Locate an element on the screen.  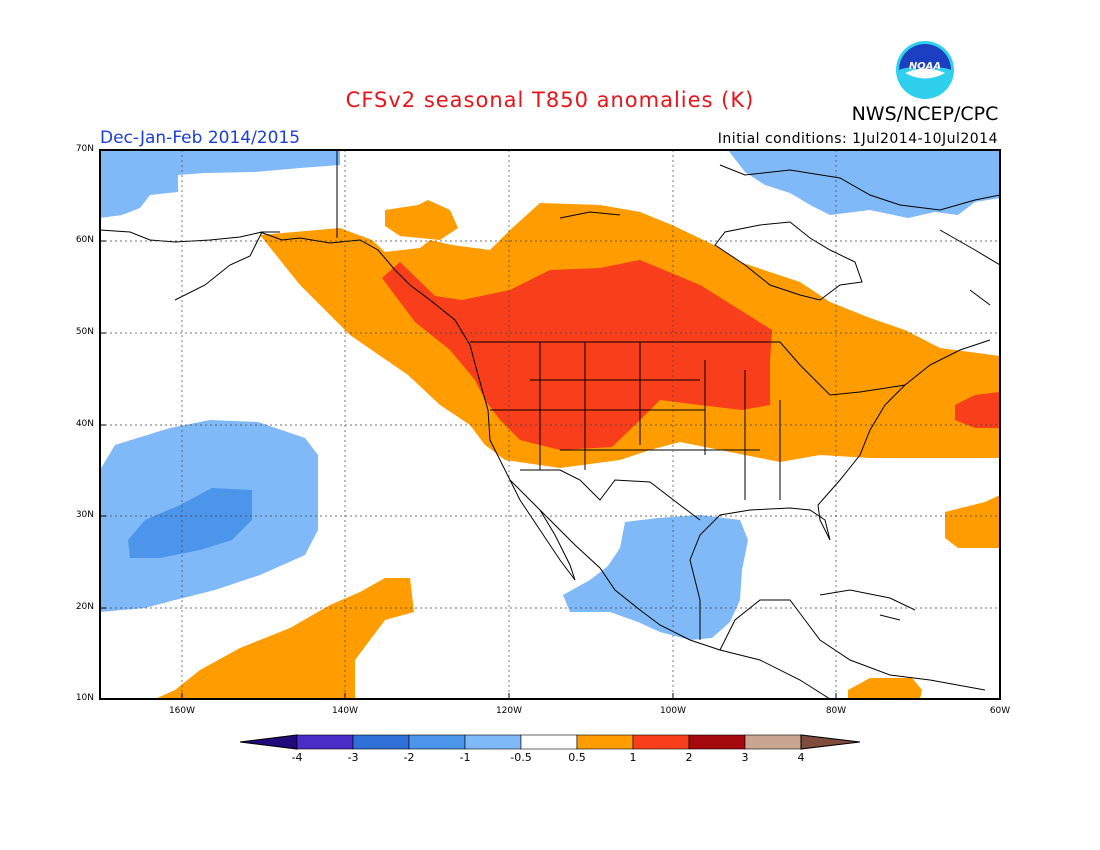
lon-label: 100W is located at coordinates (673, 711).